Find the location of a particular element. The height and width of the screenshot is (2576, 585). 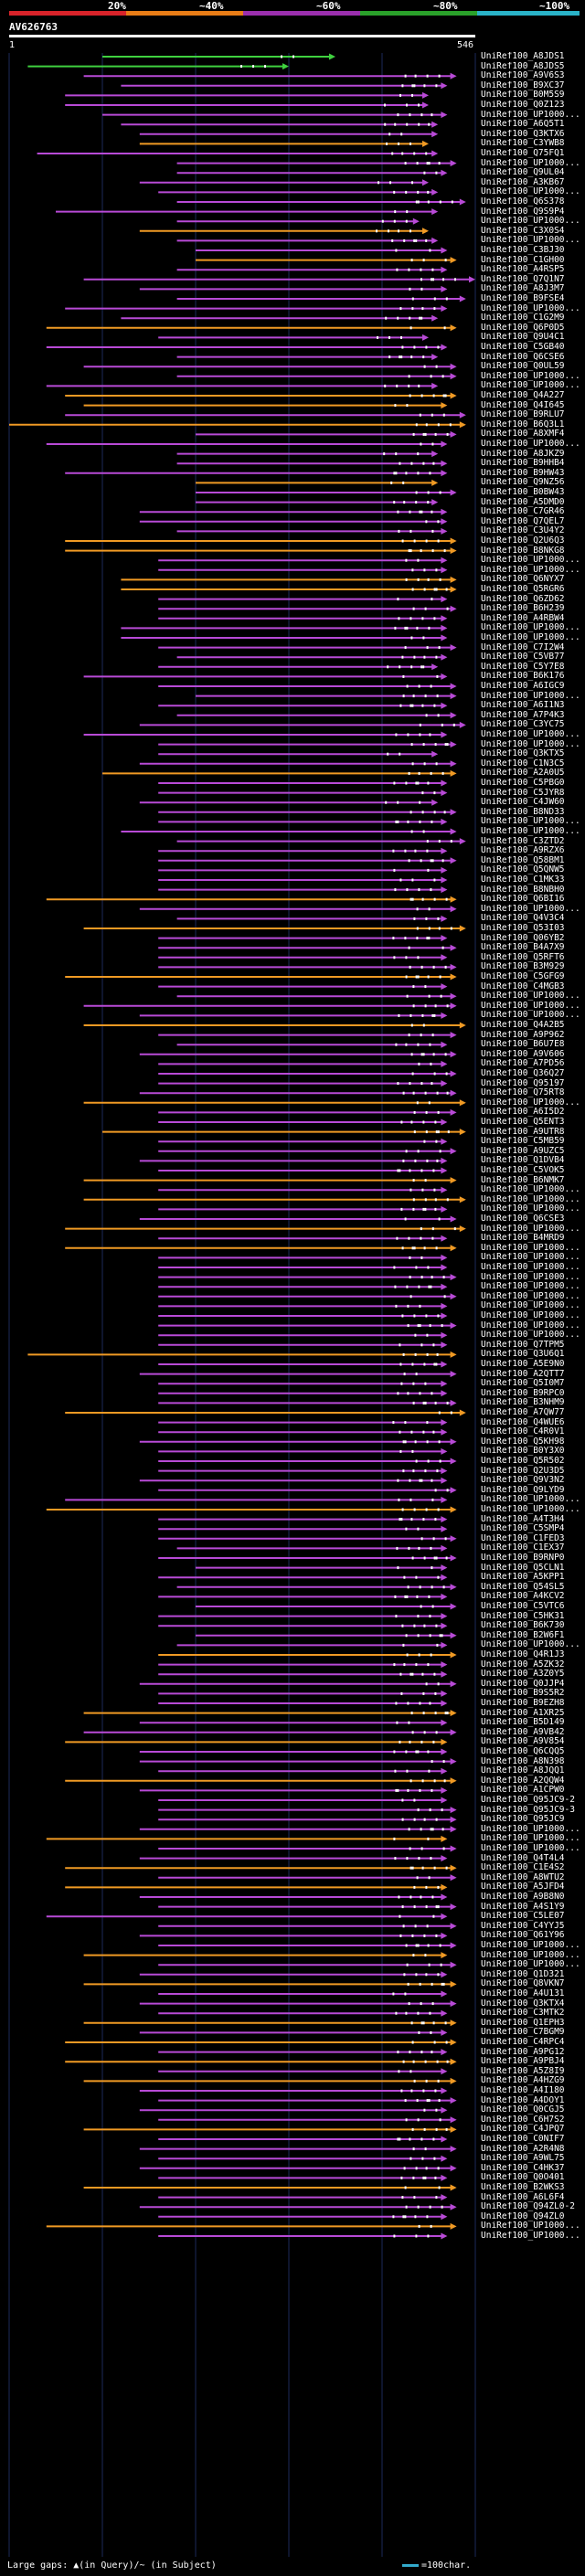

hit-label: UniRef100_Q6NYX7 is located at coordinates (523, 580).